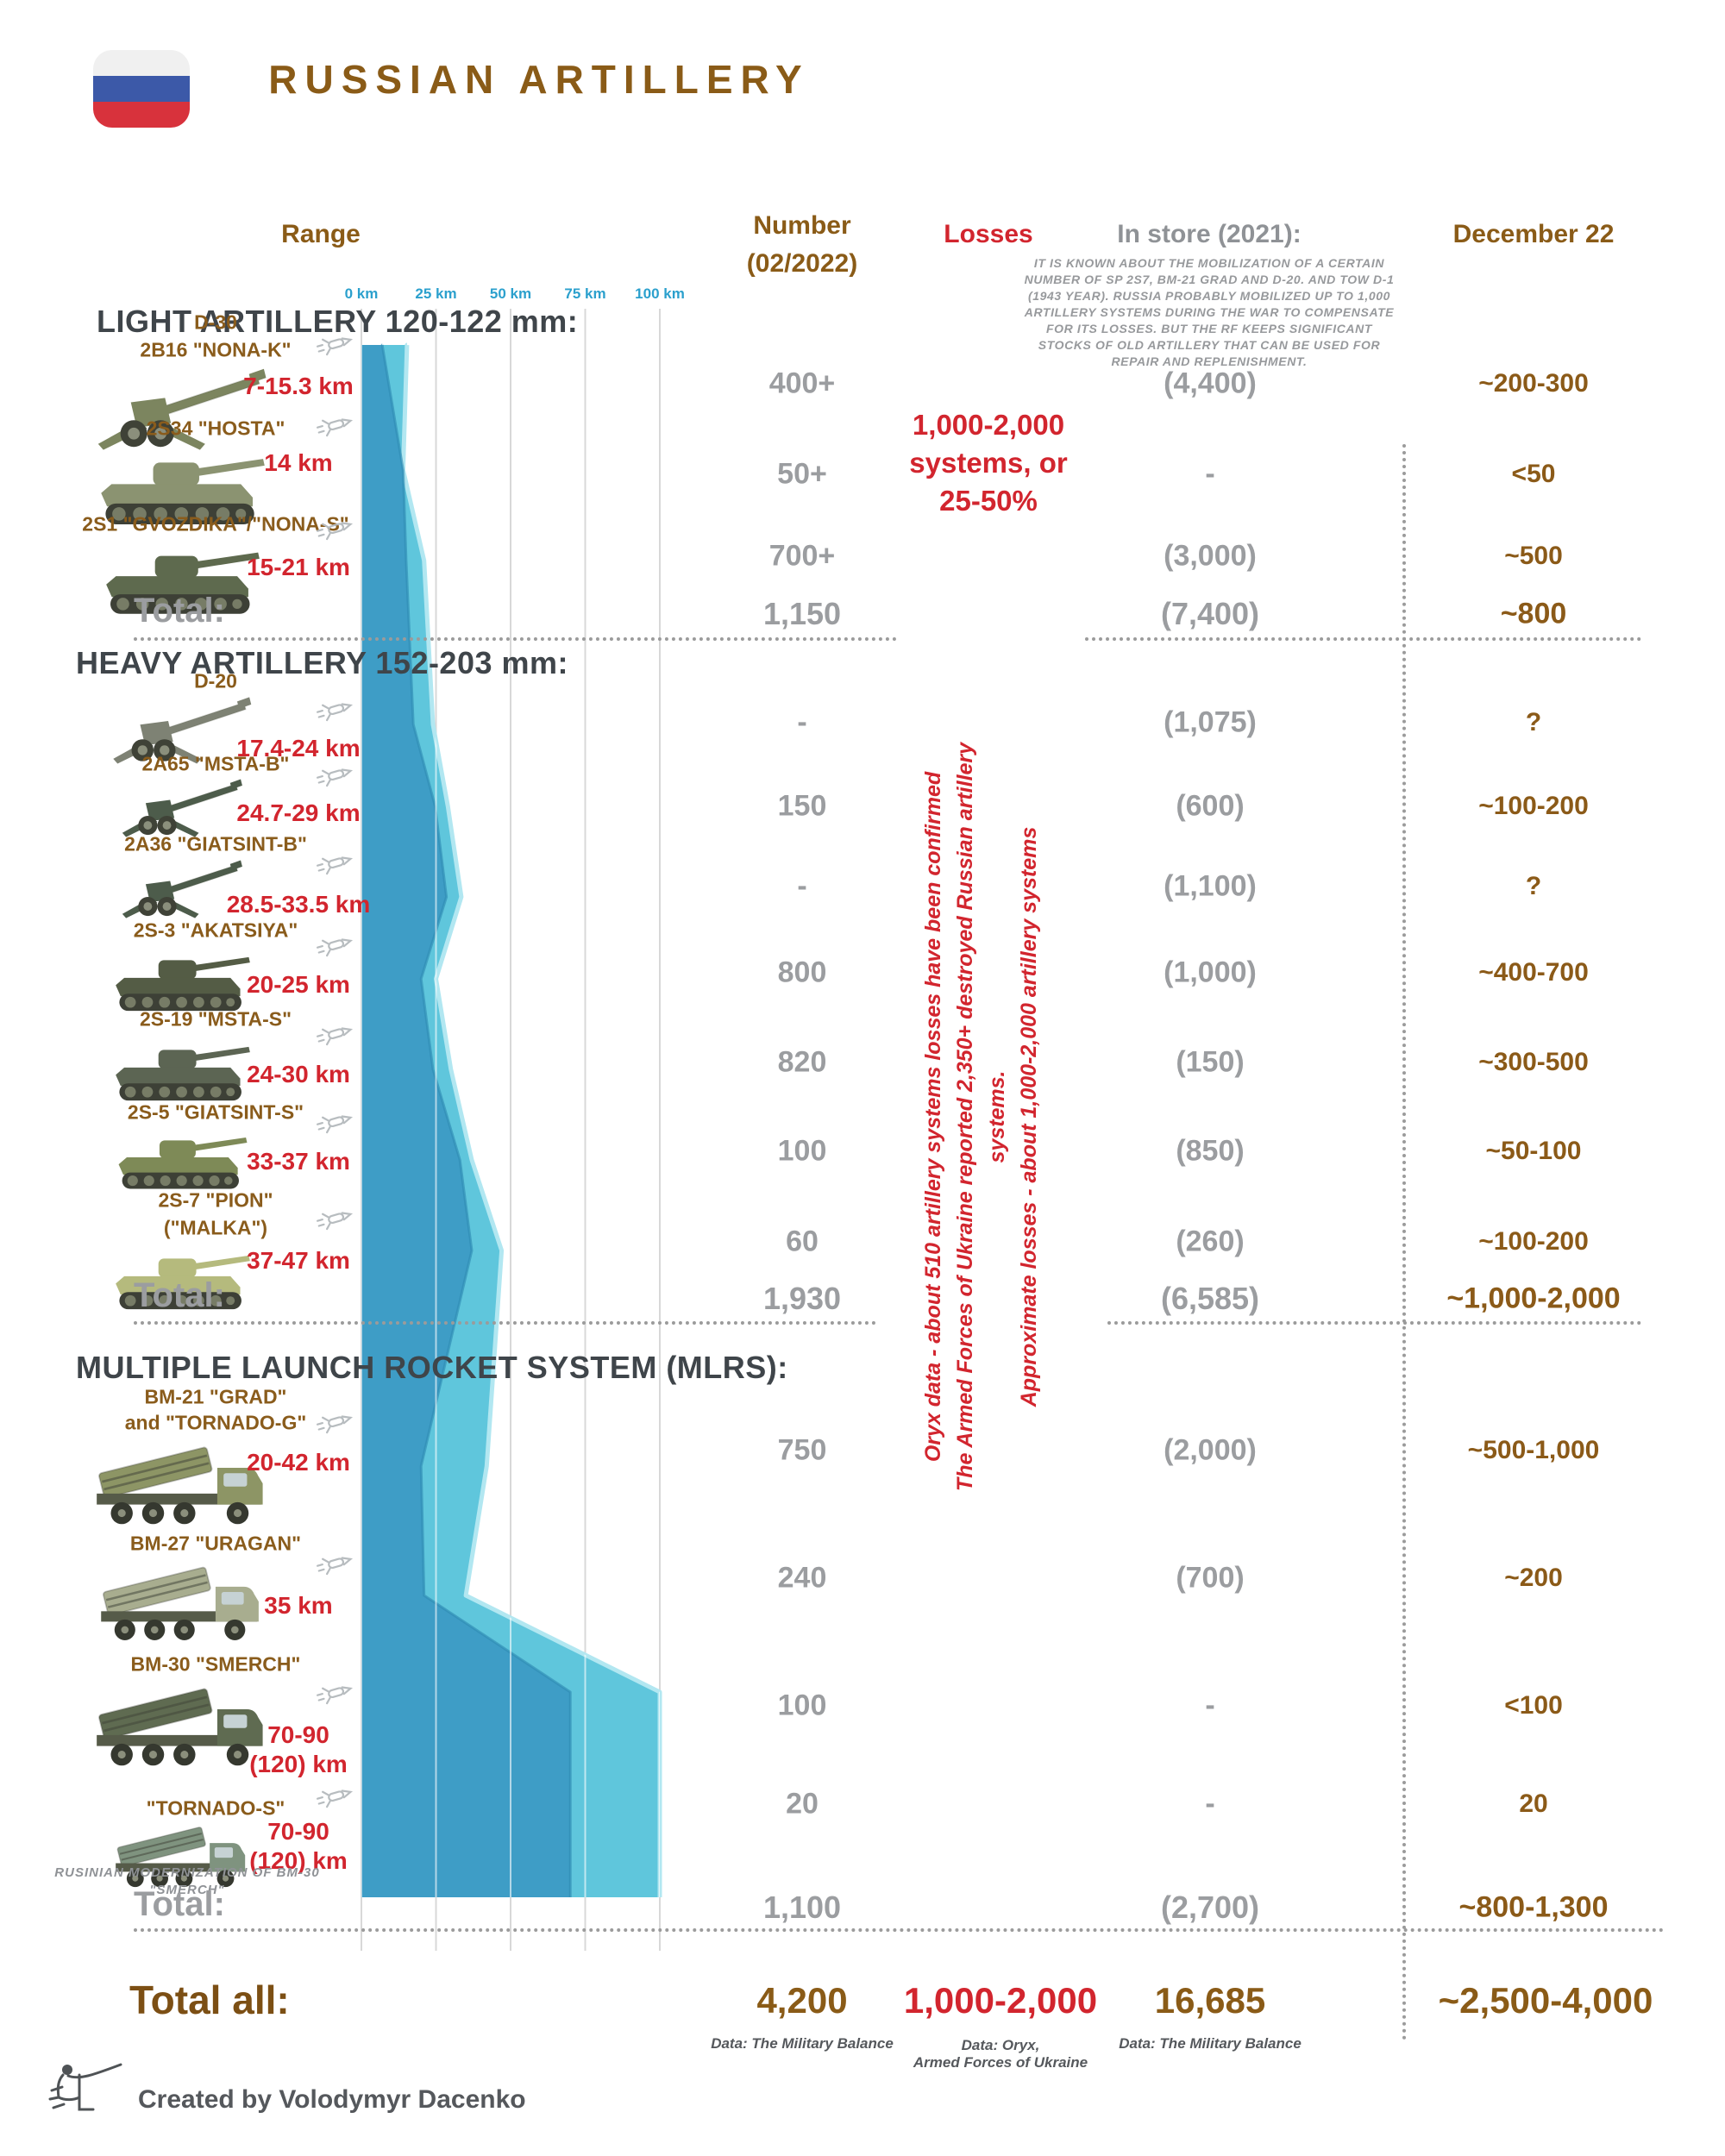 The height and width of the screenshot is (2156, 1725). Describe the element at coordinates (989, 463) in the screenshot. I see `losses-summary: 1,000-2,000 systems, or 25-50%` at that location.